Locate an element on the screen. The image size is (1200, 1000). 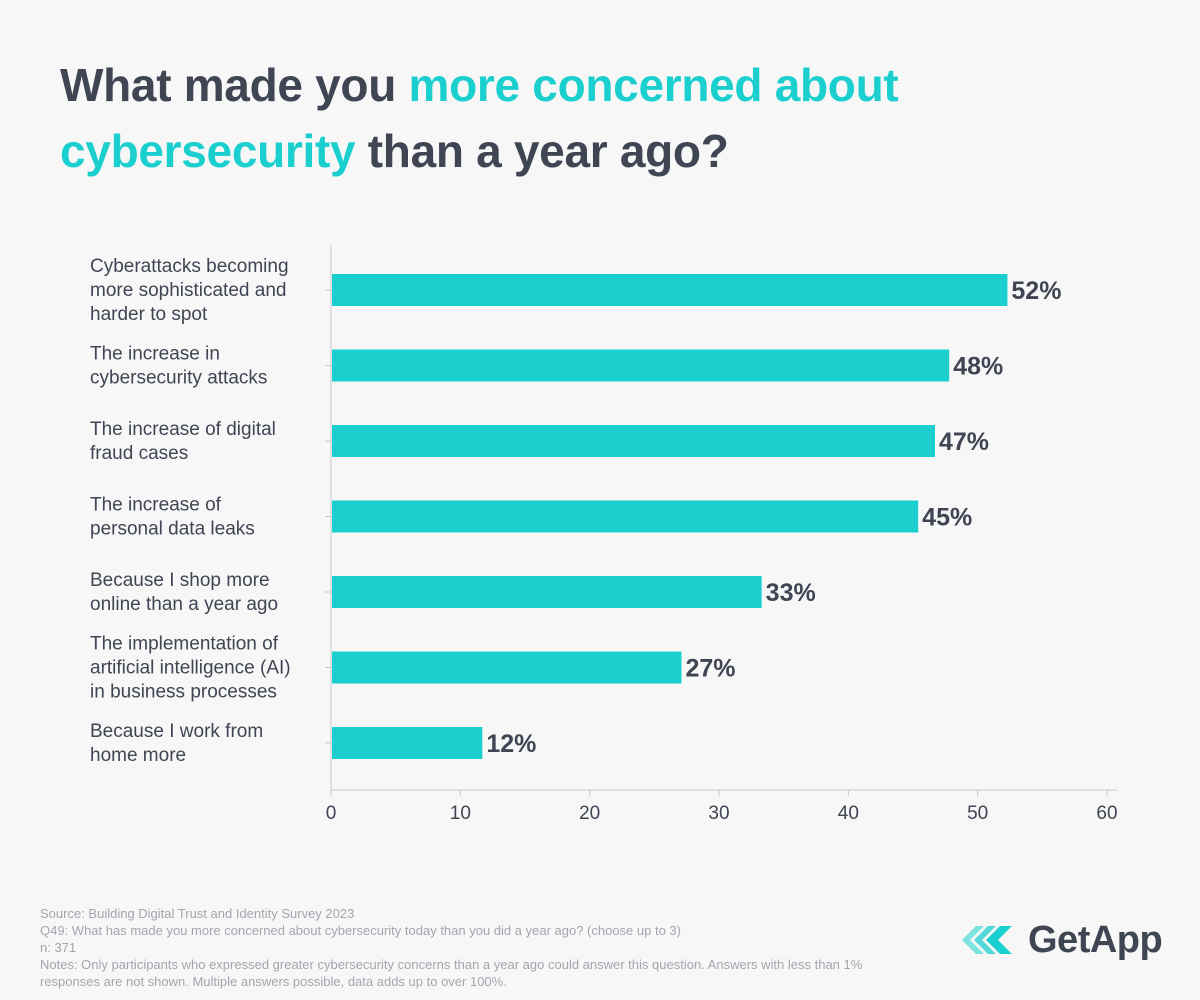
data-label: 48% is located at coordinates (978, 367).